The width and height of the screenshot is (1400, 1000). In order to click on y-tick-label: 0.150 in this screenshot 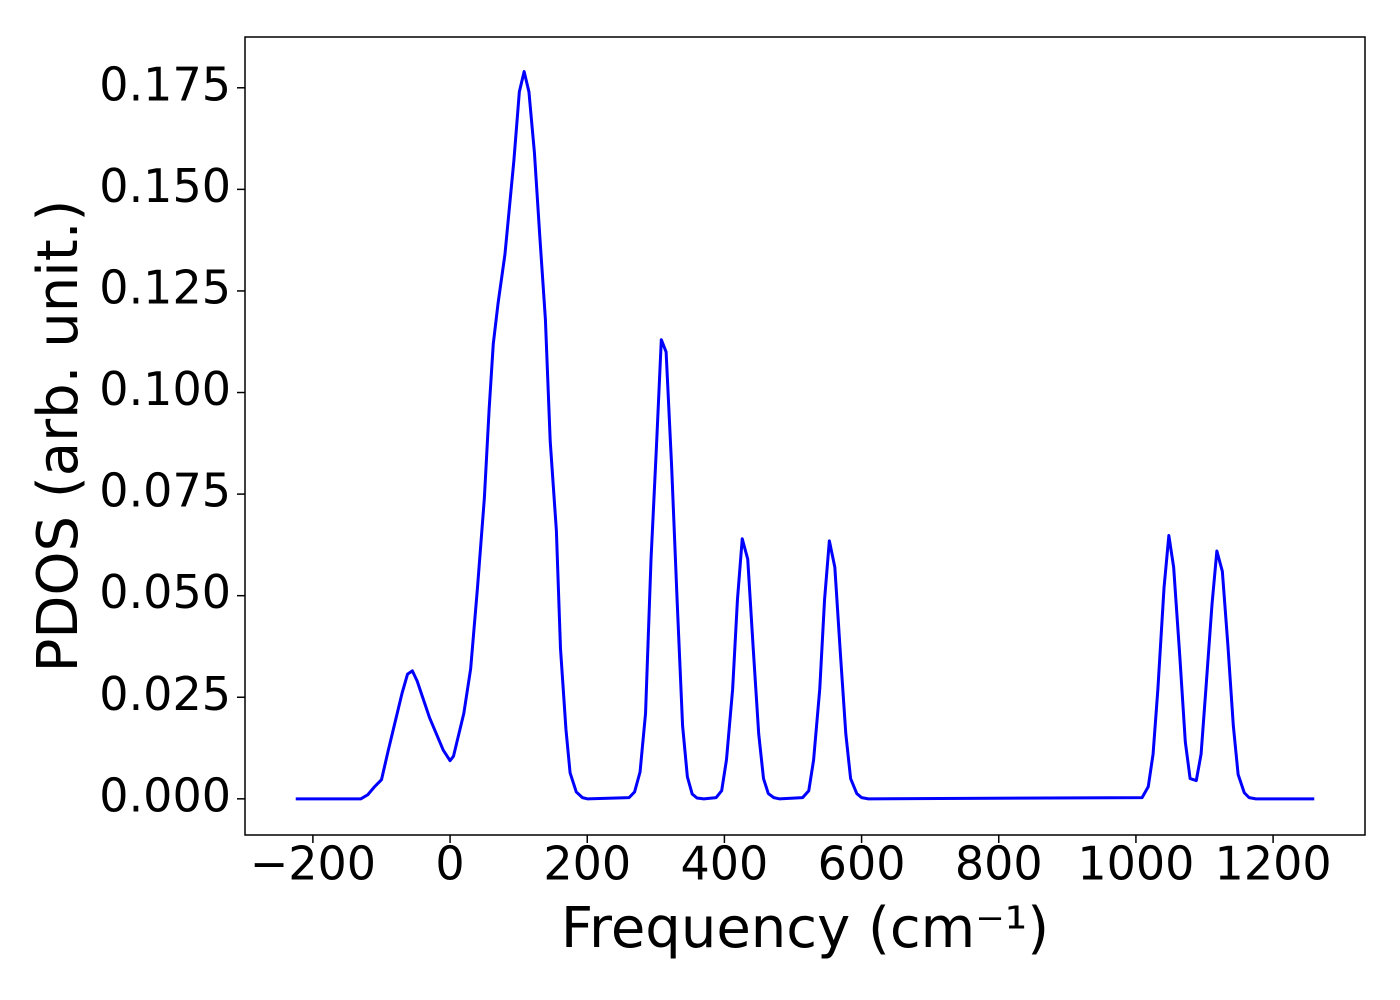, I will do `click(165, 186)`.